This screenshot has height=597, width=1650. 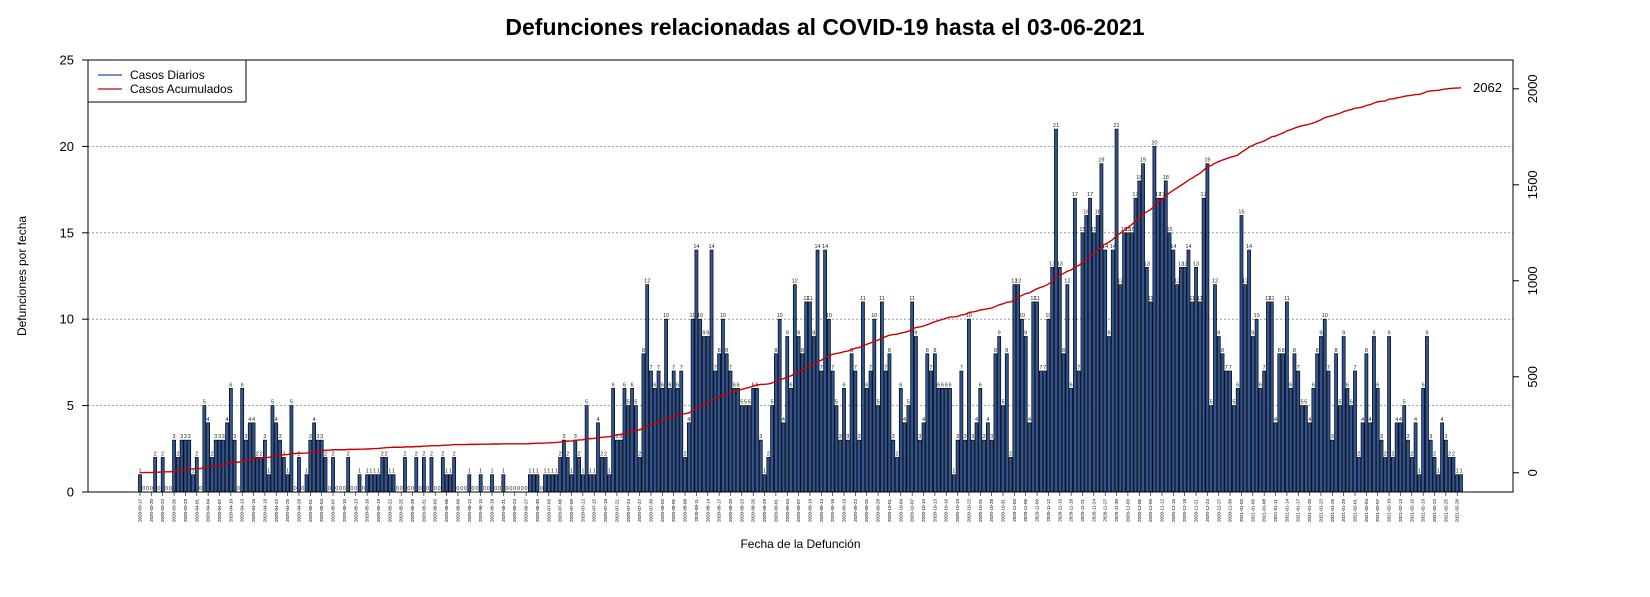 What do you see at coordinates (196, 511) in the screenshot?
I see `x-tick-label: 2020-04-01` at bounding box center [196, 511].